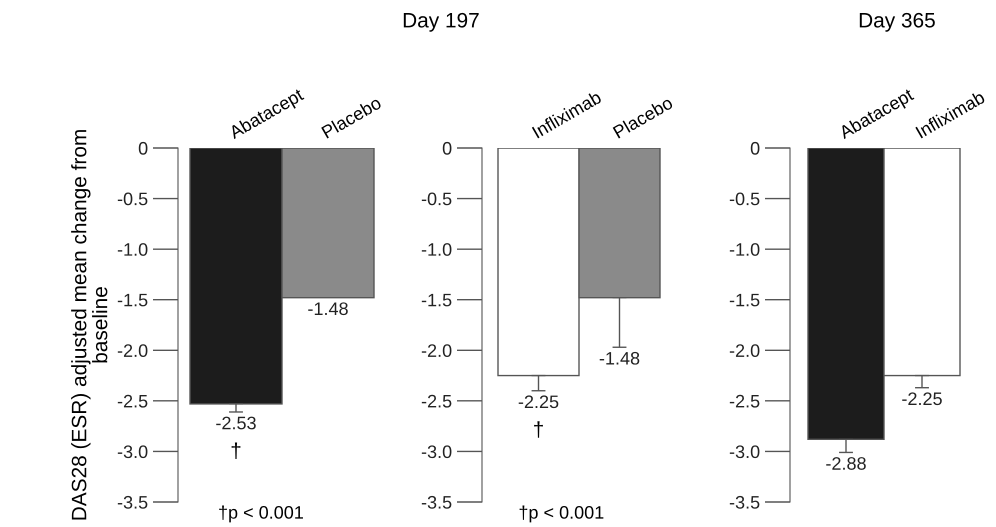  Describe the element at coordinates (89, 325) in the screenshot. I see `y-axis-title: DAS28 (ESR) adjusted mean change from baseline` at that location.